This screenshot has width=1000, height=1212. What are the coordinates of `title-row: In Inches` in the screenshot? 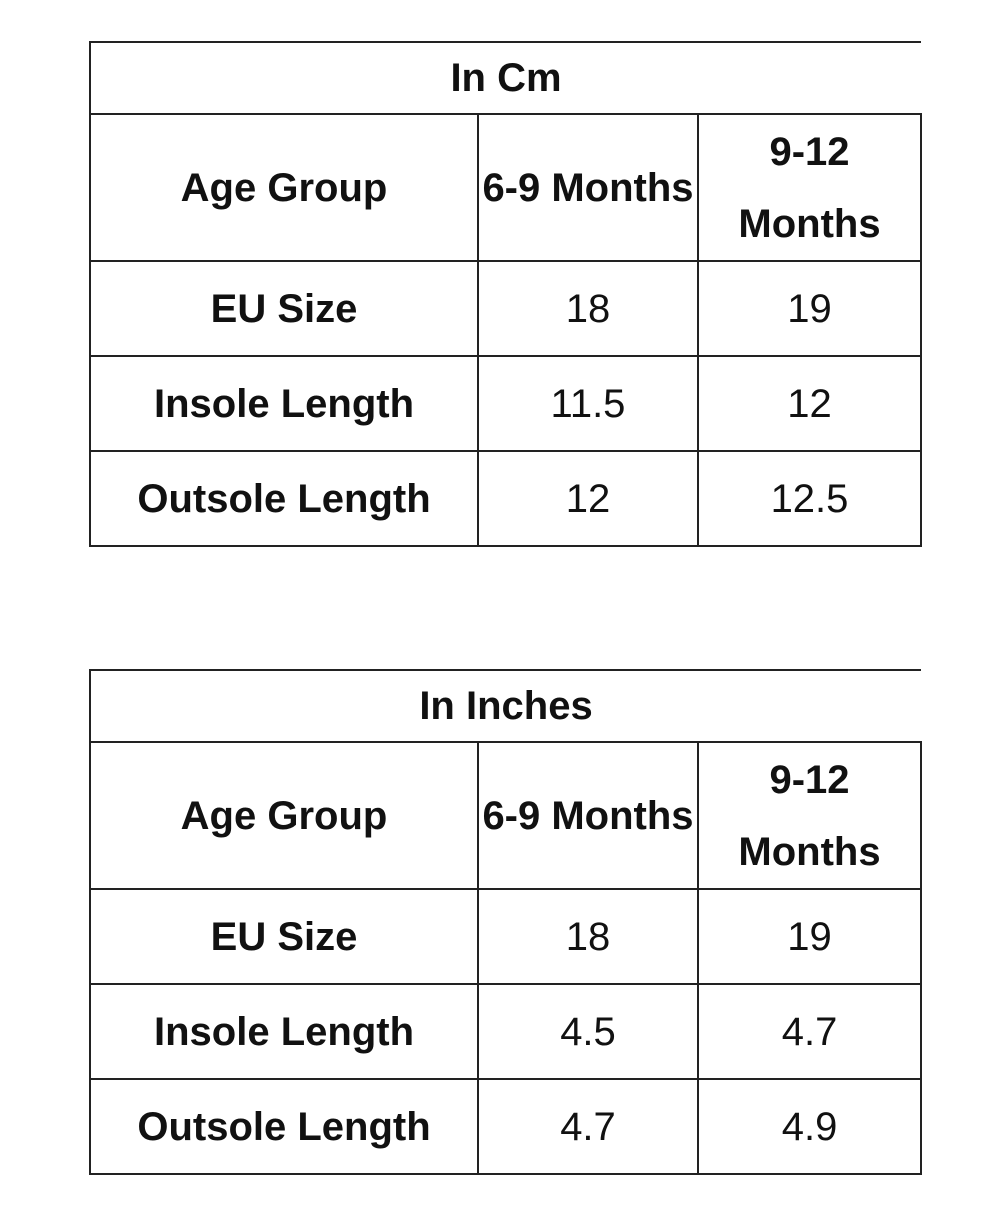 It's located at (505, 706).